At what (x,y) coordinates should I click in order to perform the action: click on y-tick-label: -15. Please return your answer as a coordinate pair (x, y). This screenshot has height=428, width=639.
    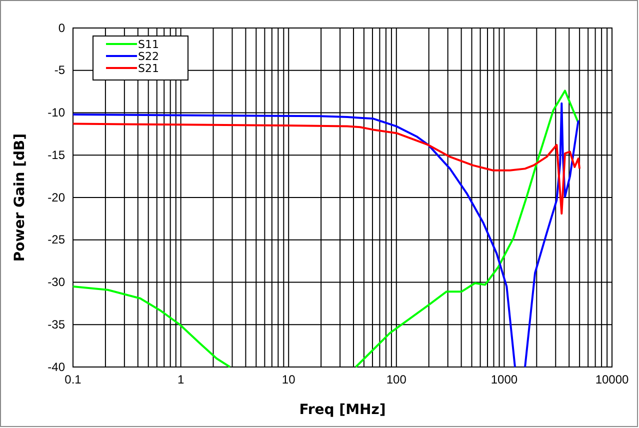
    Looking at the image, I should click on (57, 155).